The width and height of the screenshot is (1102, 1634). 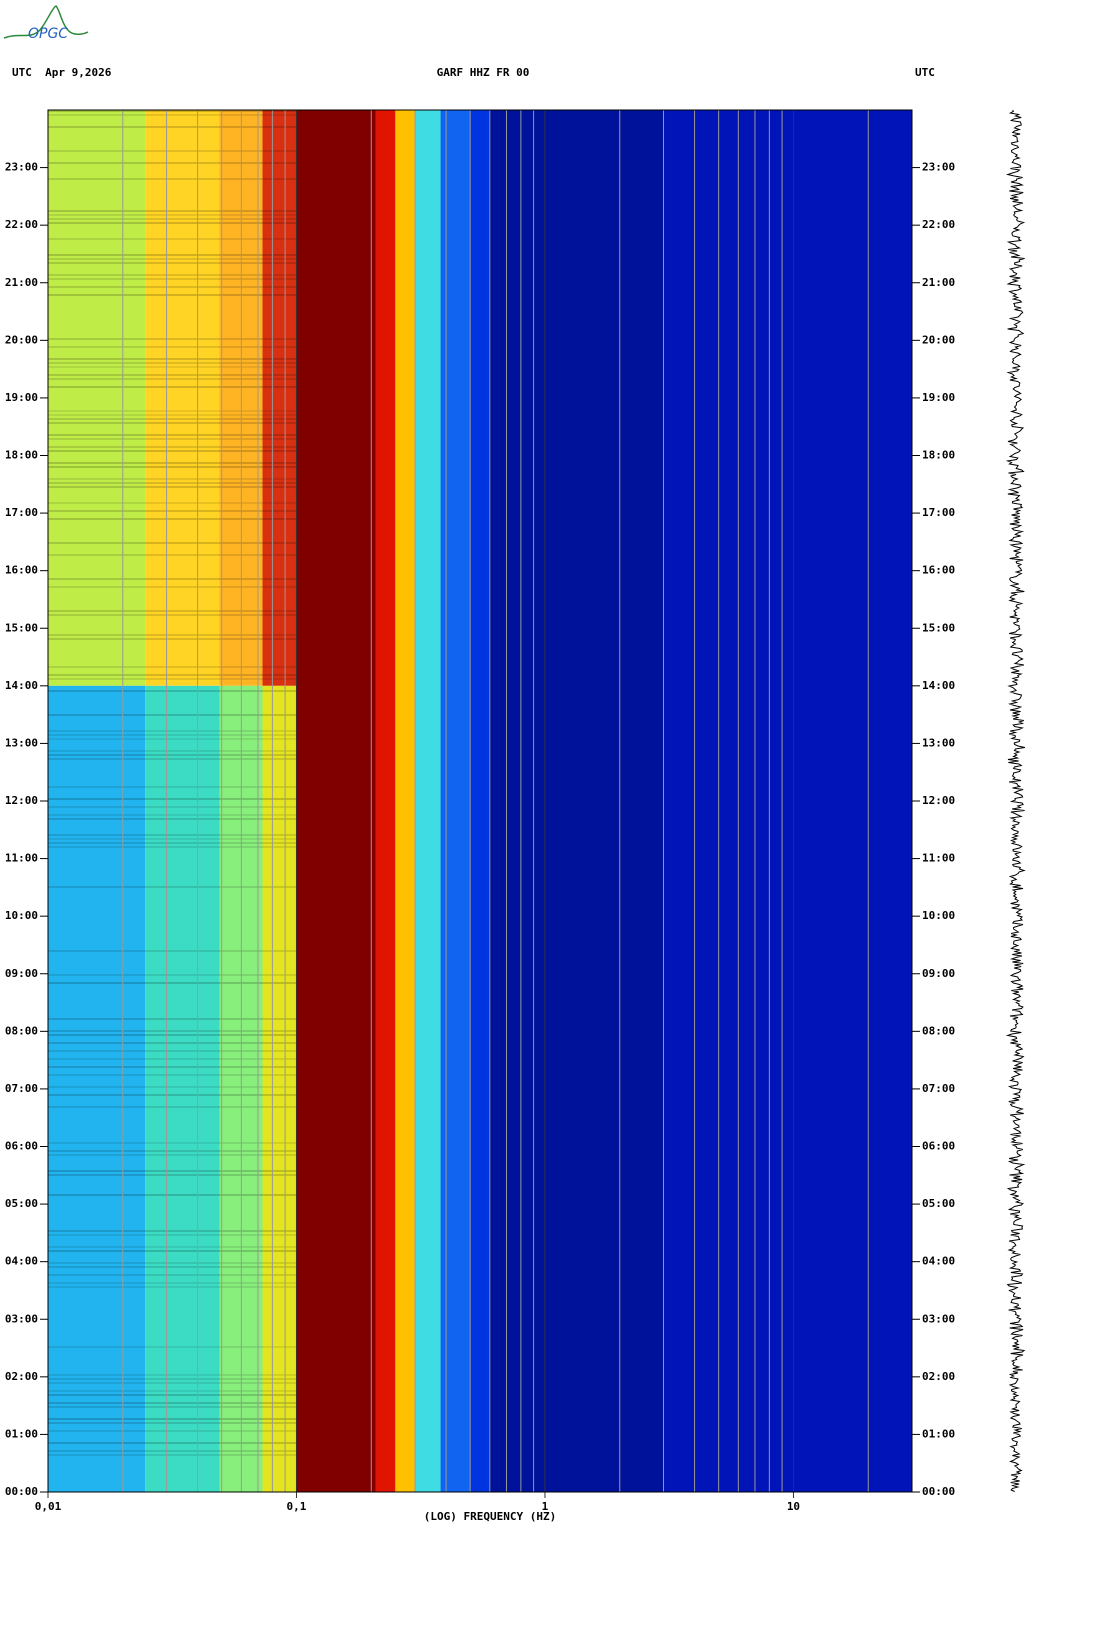 I want to click on x-tick-label: 0,01, so click(x=48, y=1506).